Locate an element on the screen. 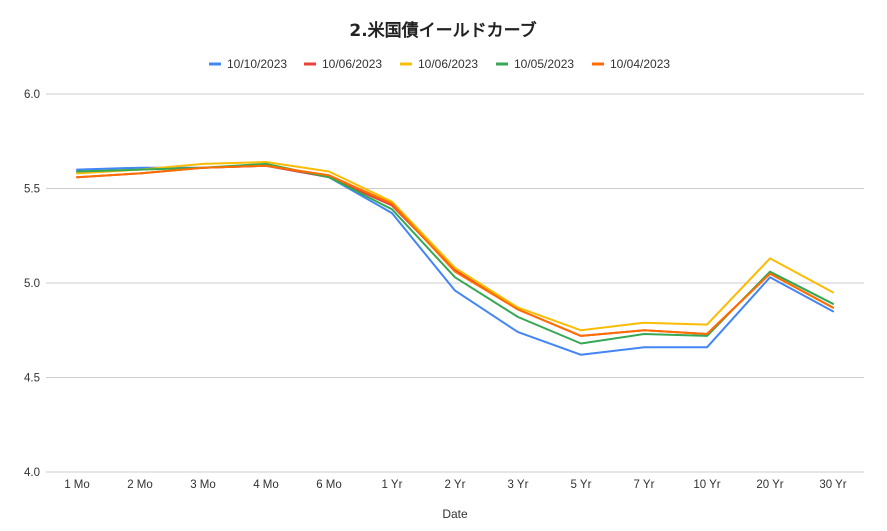 The image size is (887, 531). x-tick-label: 30 Yr is located at coordinates (832, 485).